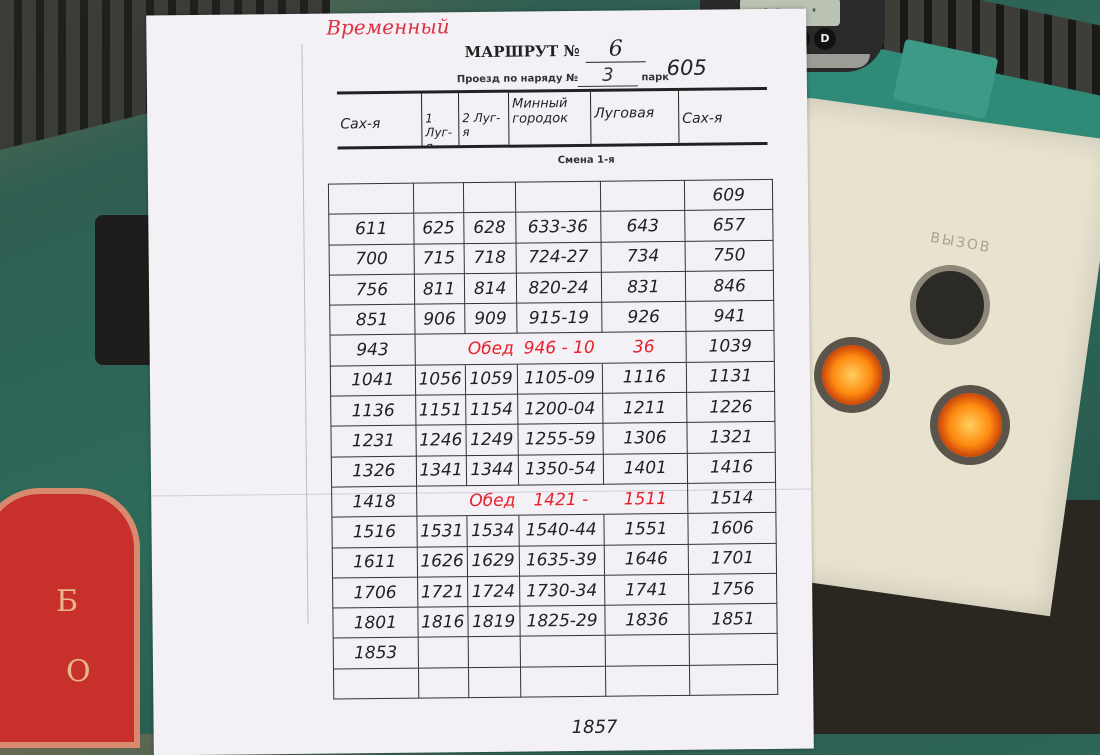  I want to click on time-cell: 633-36, so click(558, 227).